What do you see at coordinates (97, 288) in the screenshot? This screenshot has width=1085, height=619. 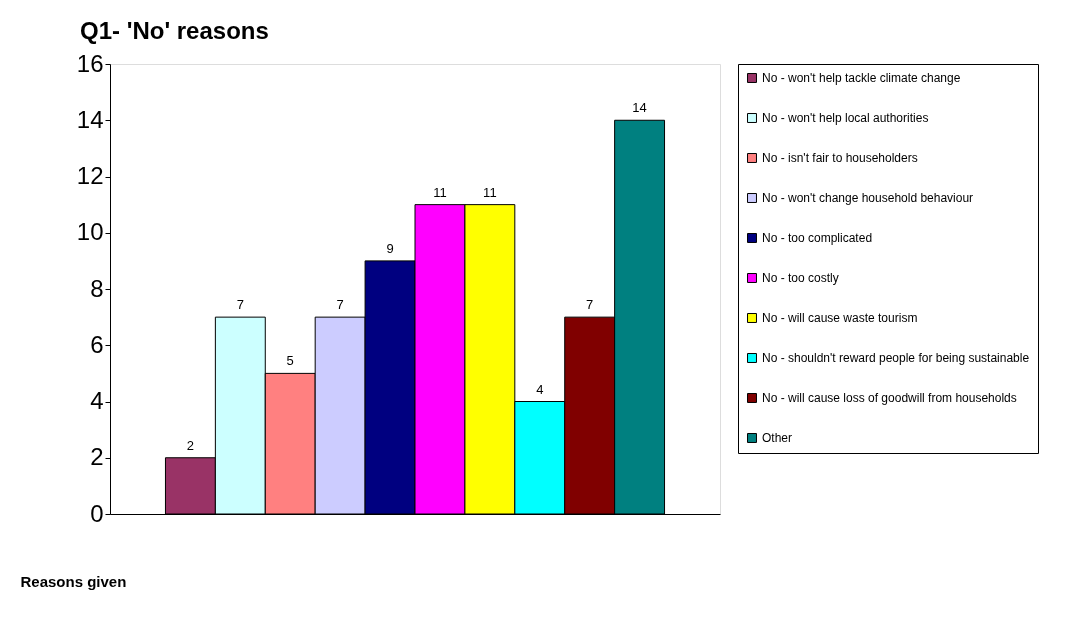 I see `y-tick-label: 8` at bounding box center [97, 288].